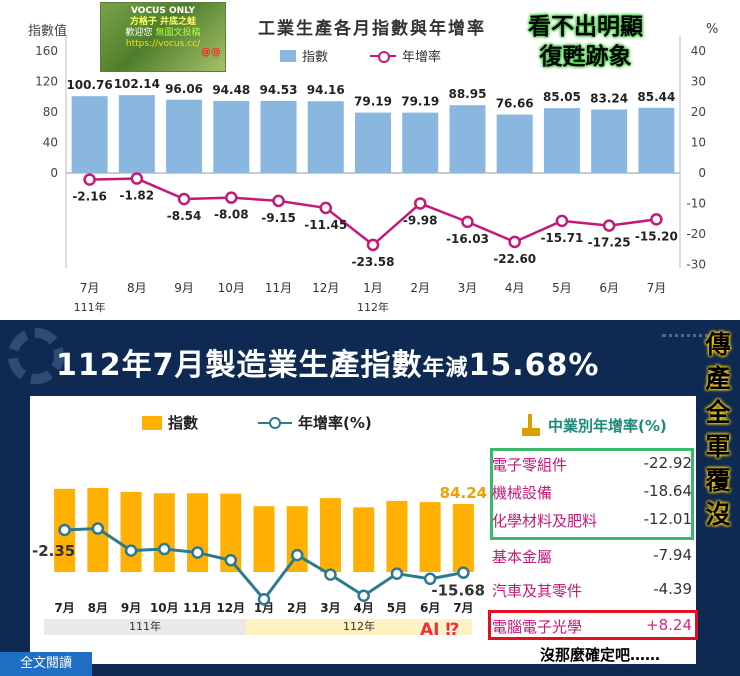  Describe the element at coordinates (592, 590) in the screenshot. I see `industry-row: 汽車及其零件 -4.39` at that location.